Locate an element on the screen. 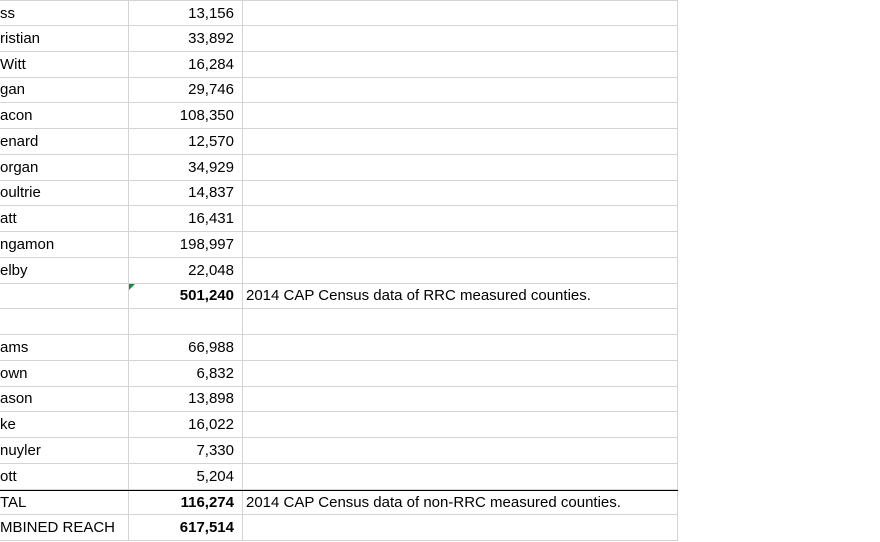  table-row: nuyler 7,330 is located at coordinates (339, 451).